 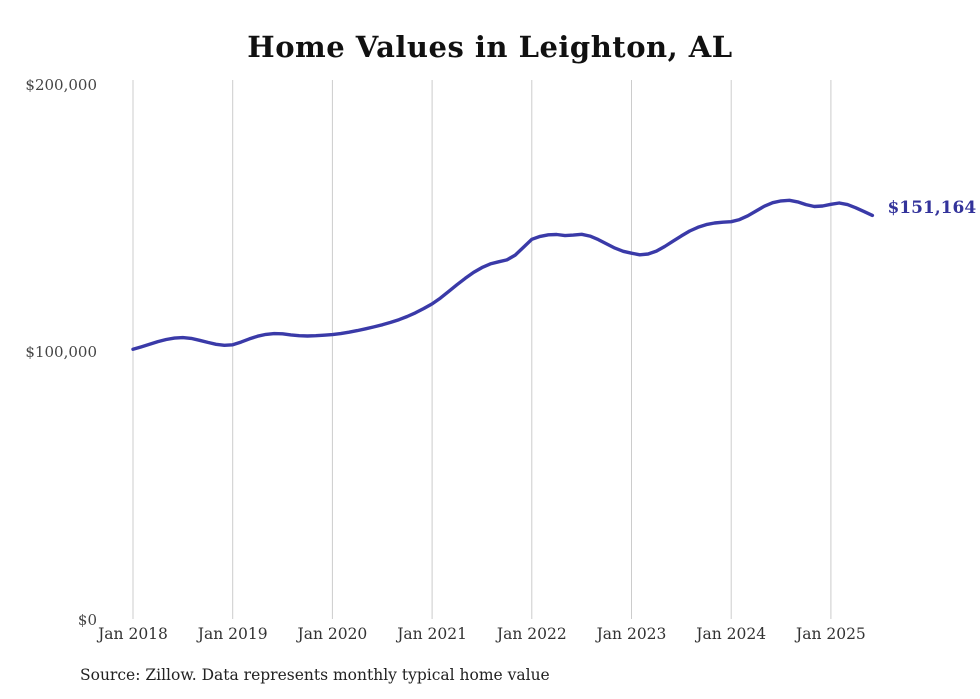 I want to click on y-tick-200000: $200,000, so click(x=61, y=85).